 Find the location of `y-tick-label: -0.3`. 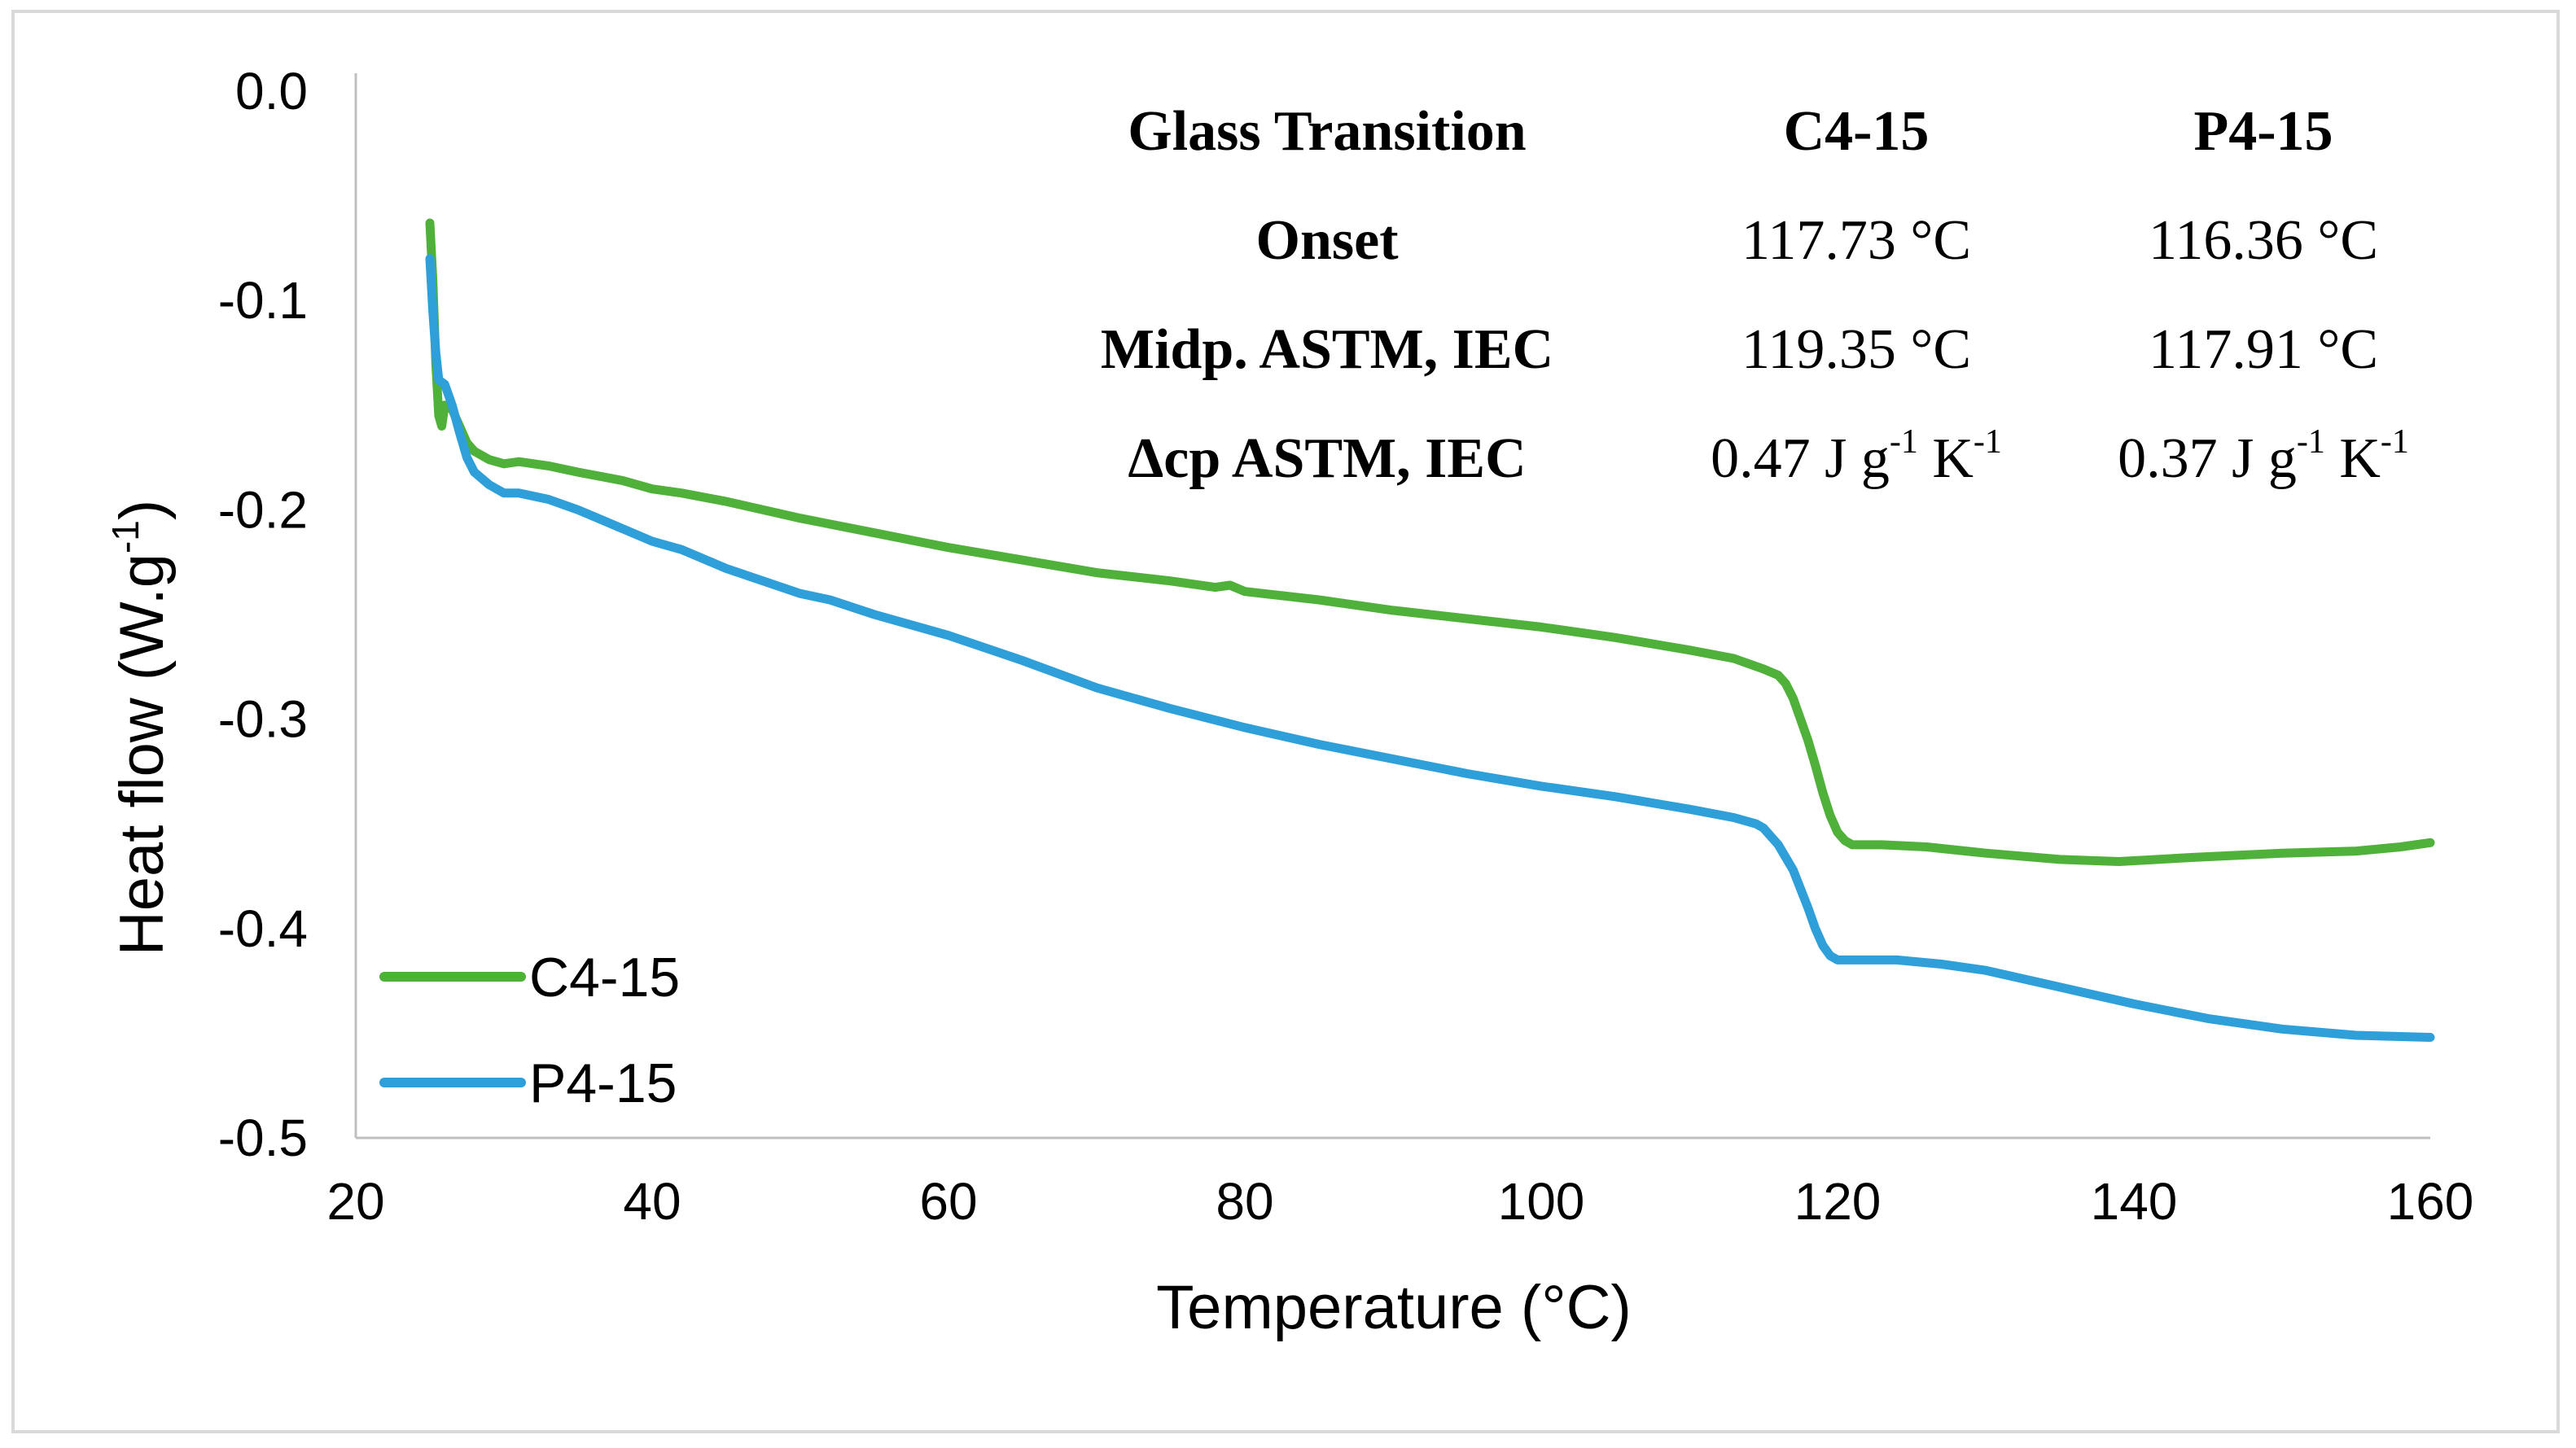

y-tick-label: -0.3 is located at coordinates (263, 719).